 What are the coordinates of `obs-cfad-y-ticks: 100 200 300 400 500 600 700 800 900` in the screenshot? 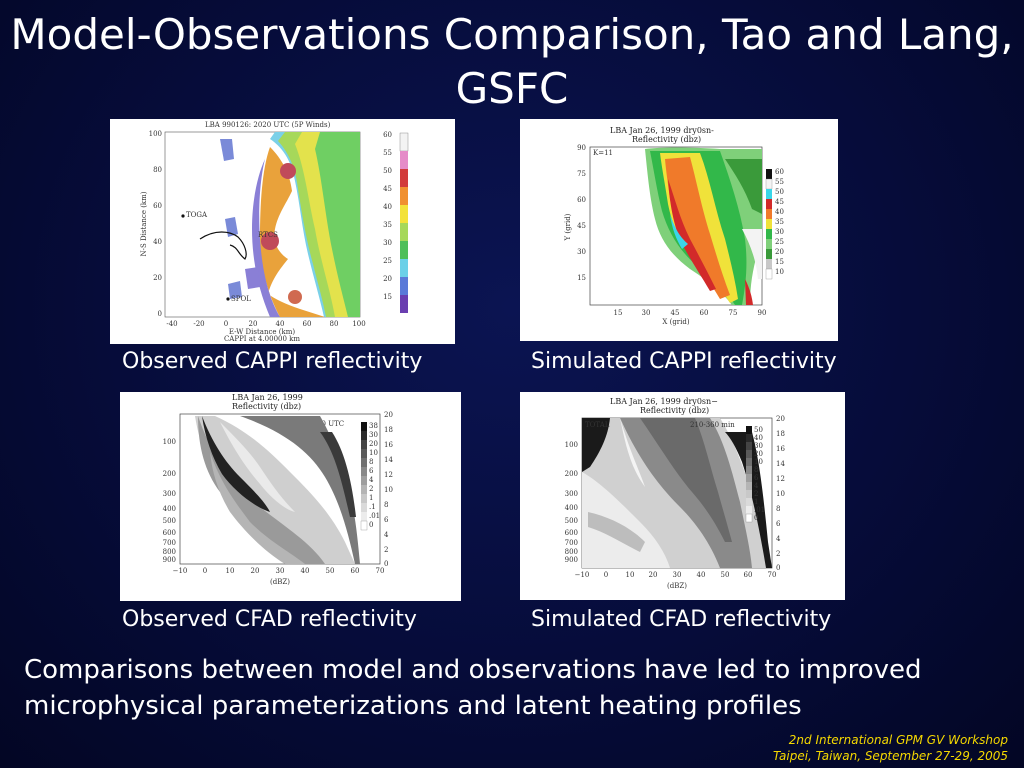 It's located at (169, 501).